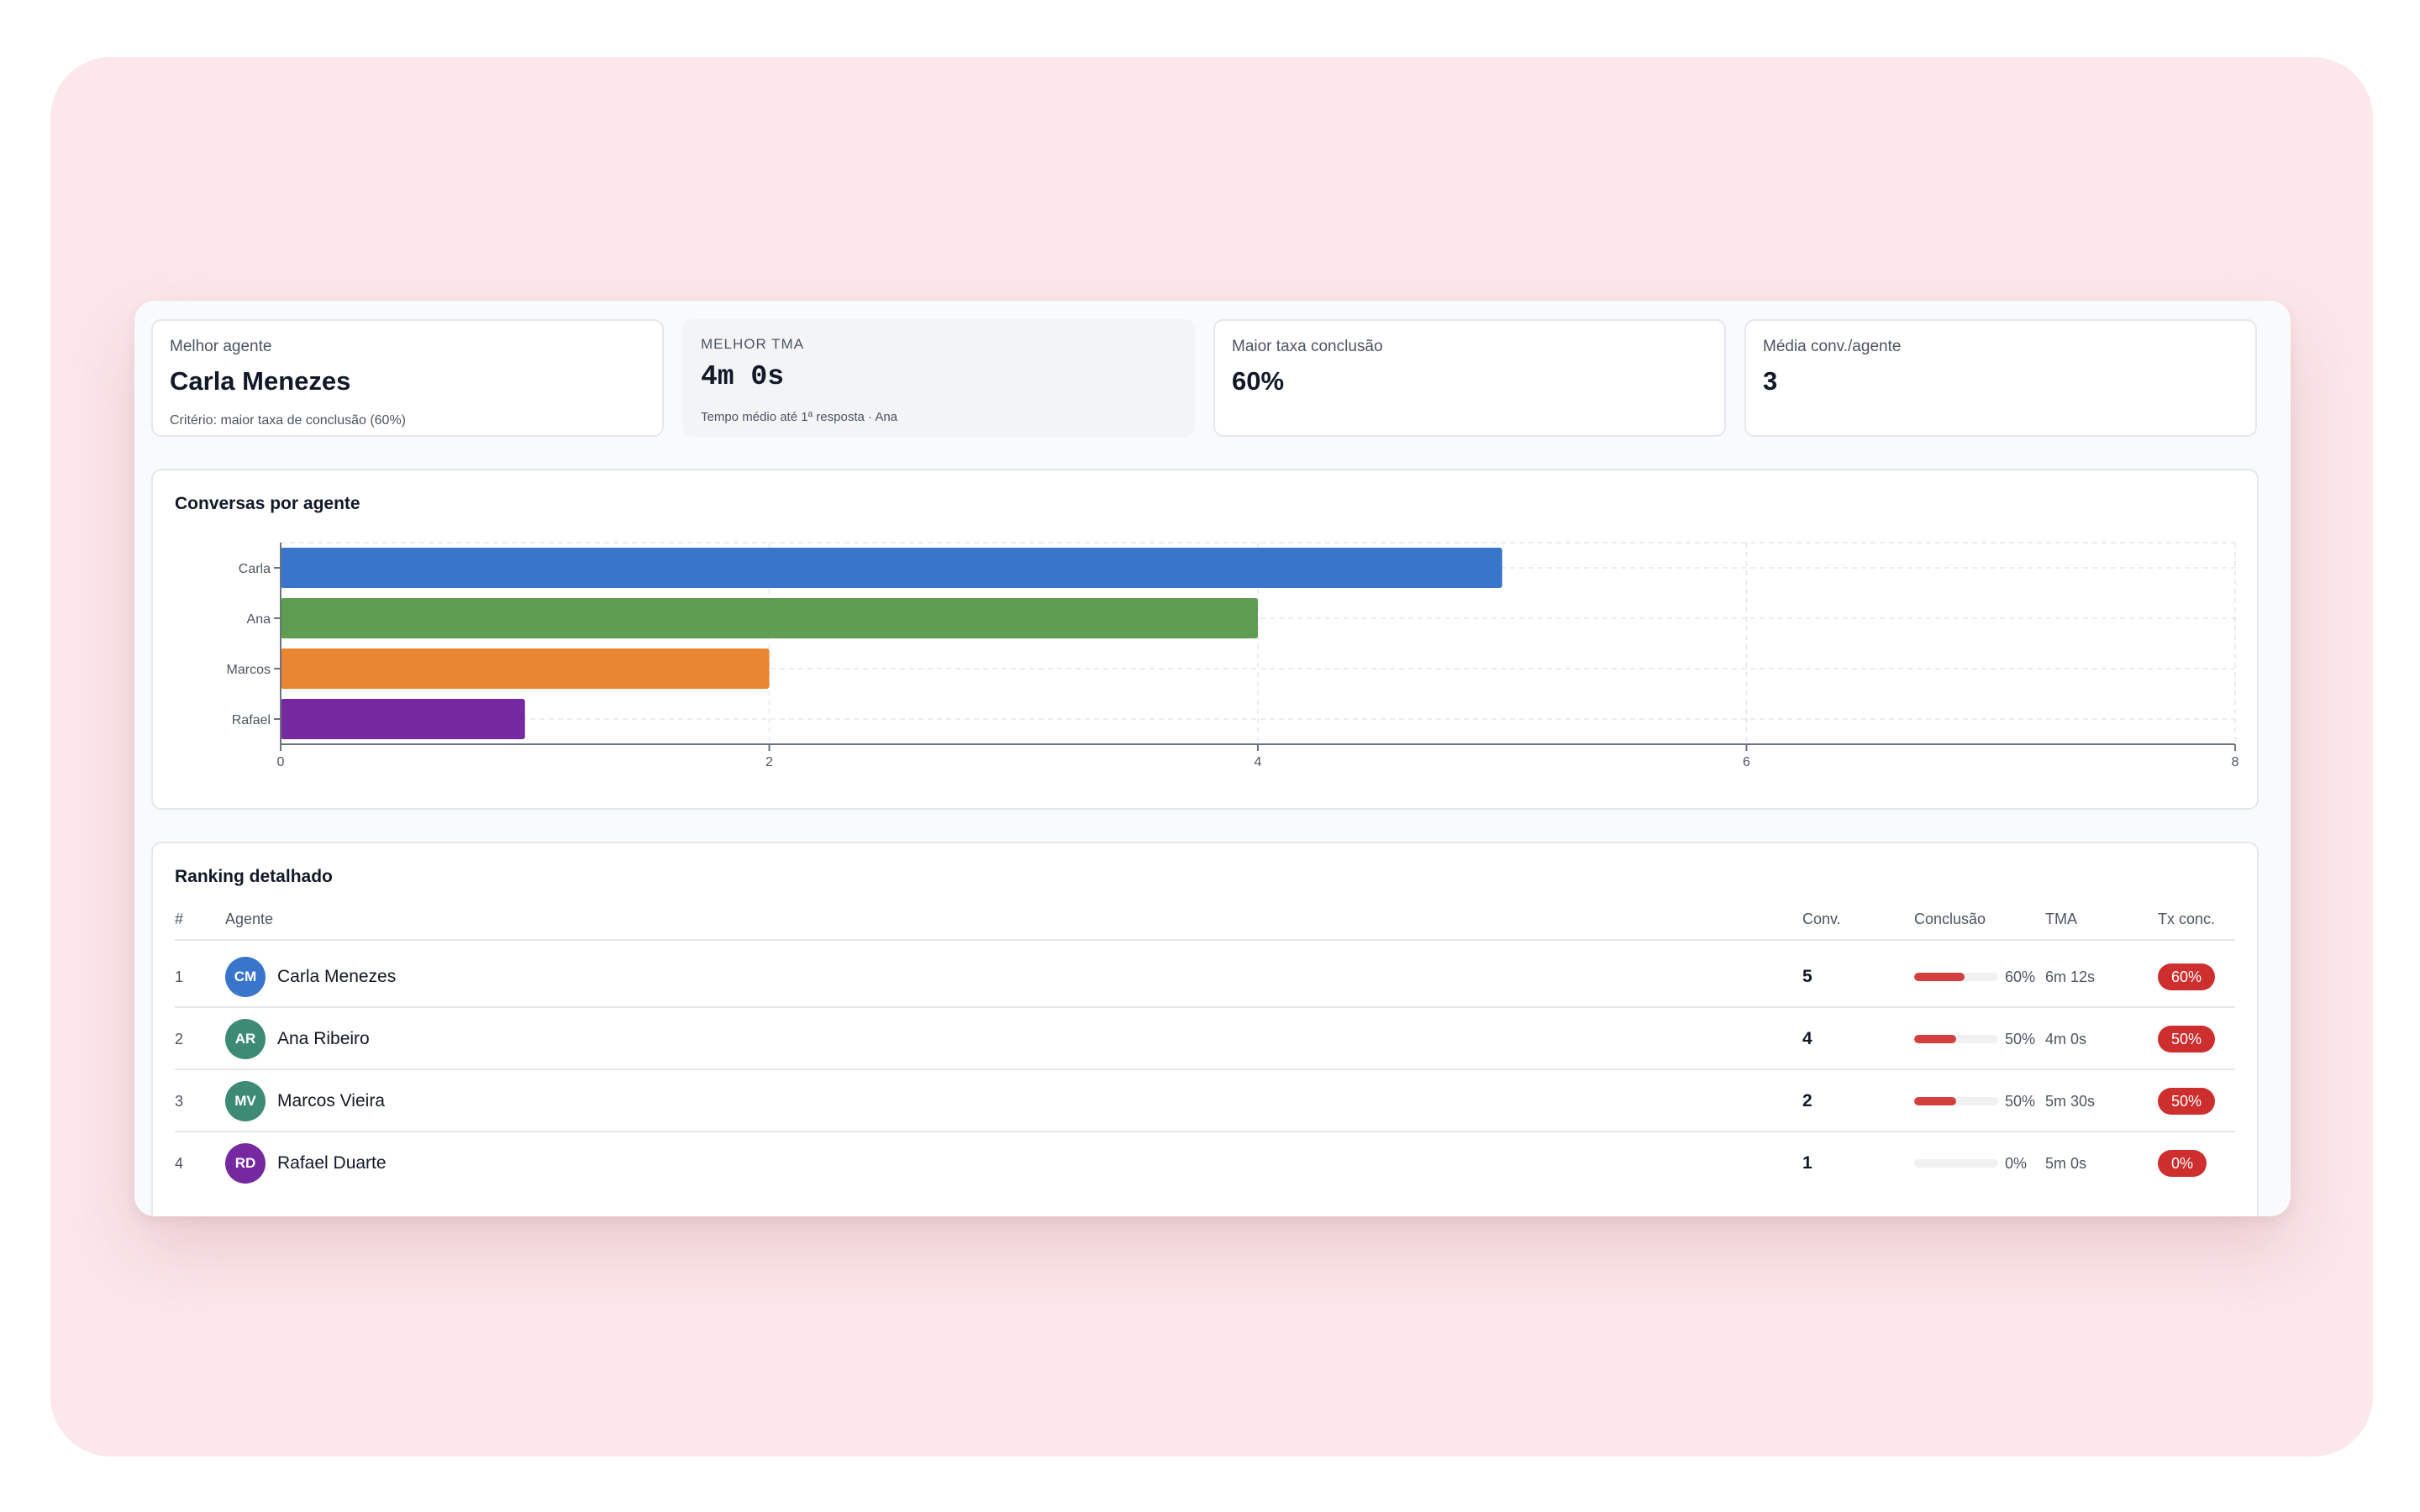  I want to click on row-agent: RD Rafael Duarte, so click(306, 1163).